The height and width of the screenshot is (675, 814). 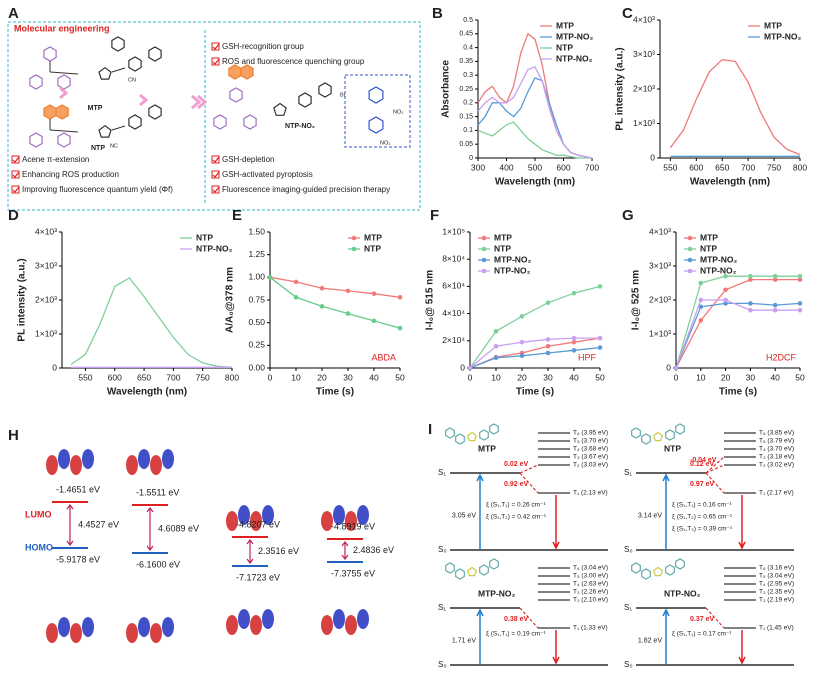 What do you see at coordinates (800, 167) in the screenshot?
I see `x-tick-label: 800` at bounding box center [800, 167].